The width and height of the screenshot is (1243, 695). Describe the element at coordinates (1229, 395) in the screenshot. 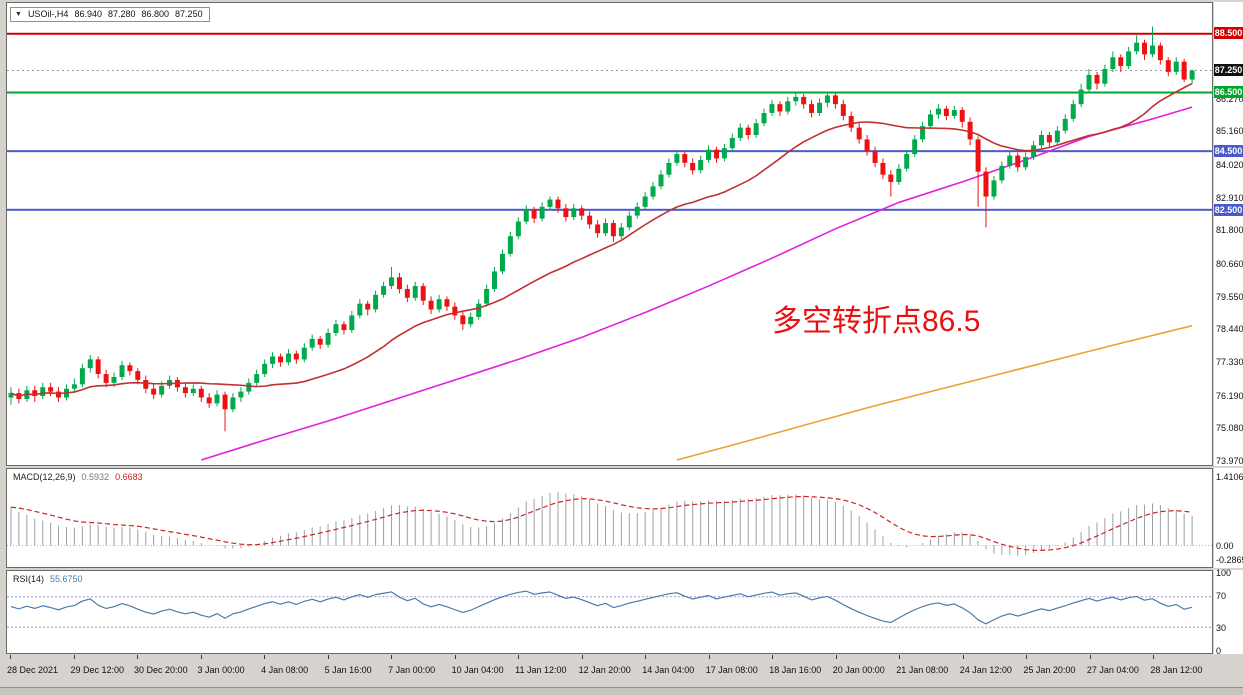

I see `price-label: 76.190` at that location.